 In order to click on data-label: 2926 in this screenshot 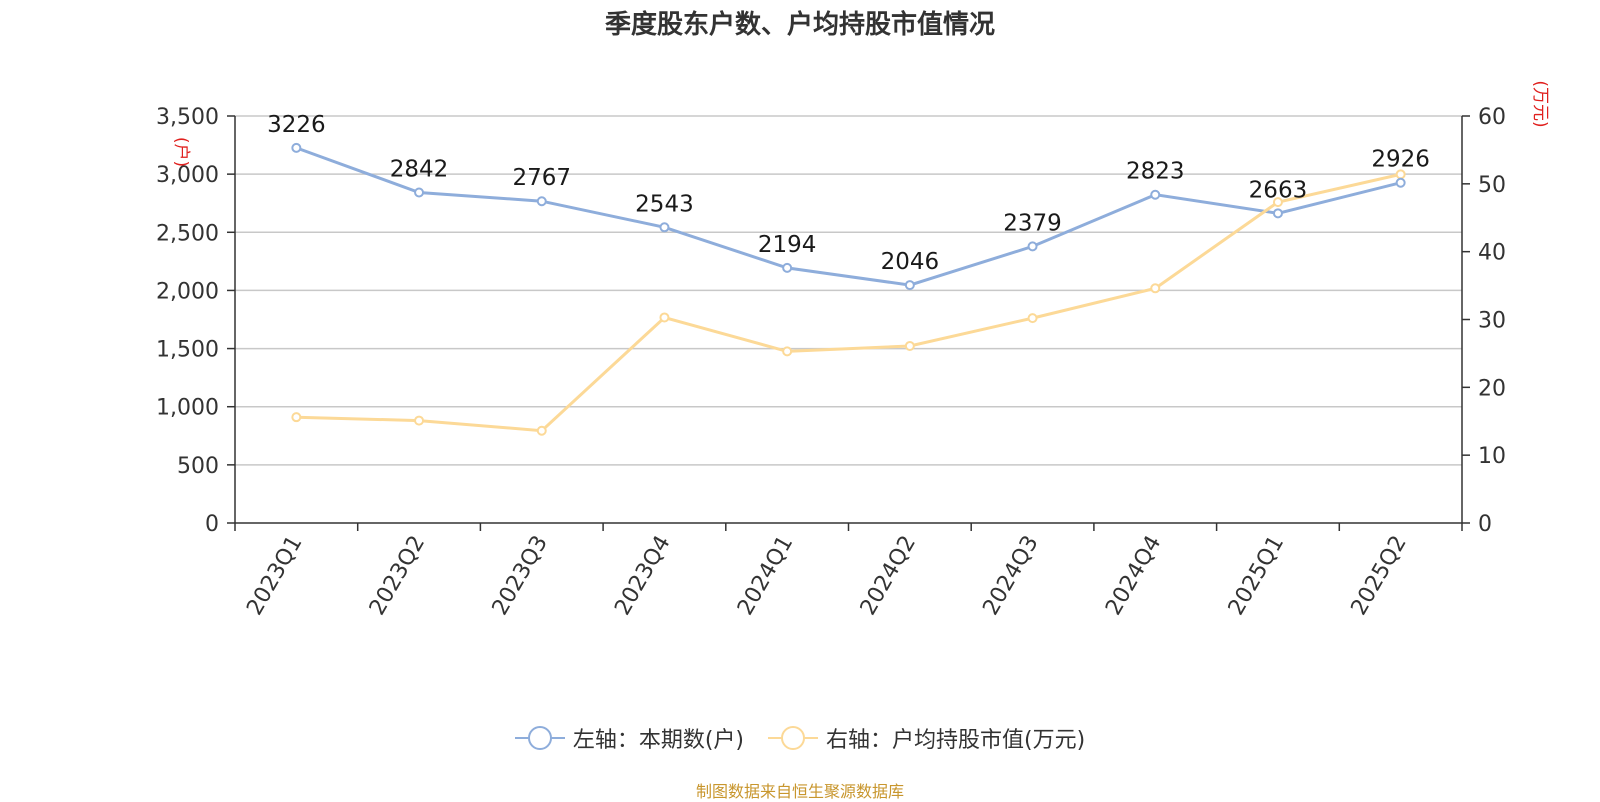, I will do `click(1400, 160)`.